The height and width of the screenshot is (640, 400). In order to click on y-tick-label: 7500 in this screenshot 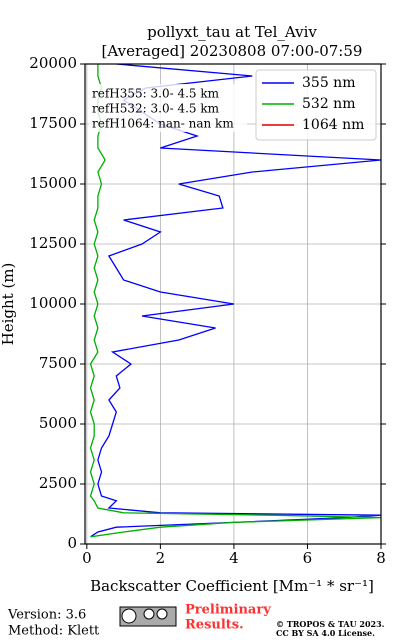, I will do `click(58, 363)`.